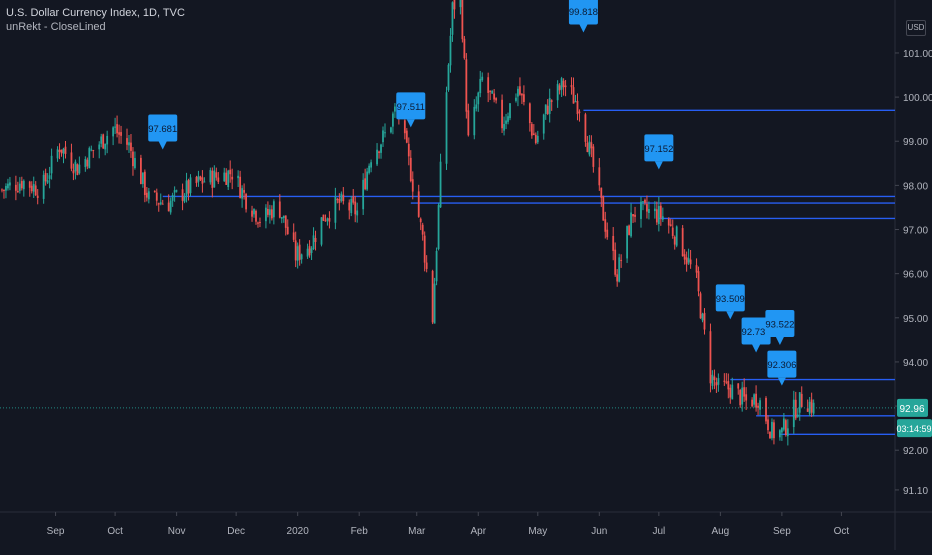 This screenshot has height=555, width=932. I want to click on callout-label: 93.522, so click(779, 325).